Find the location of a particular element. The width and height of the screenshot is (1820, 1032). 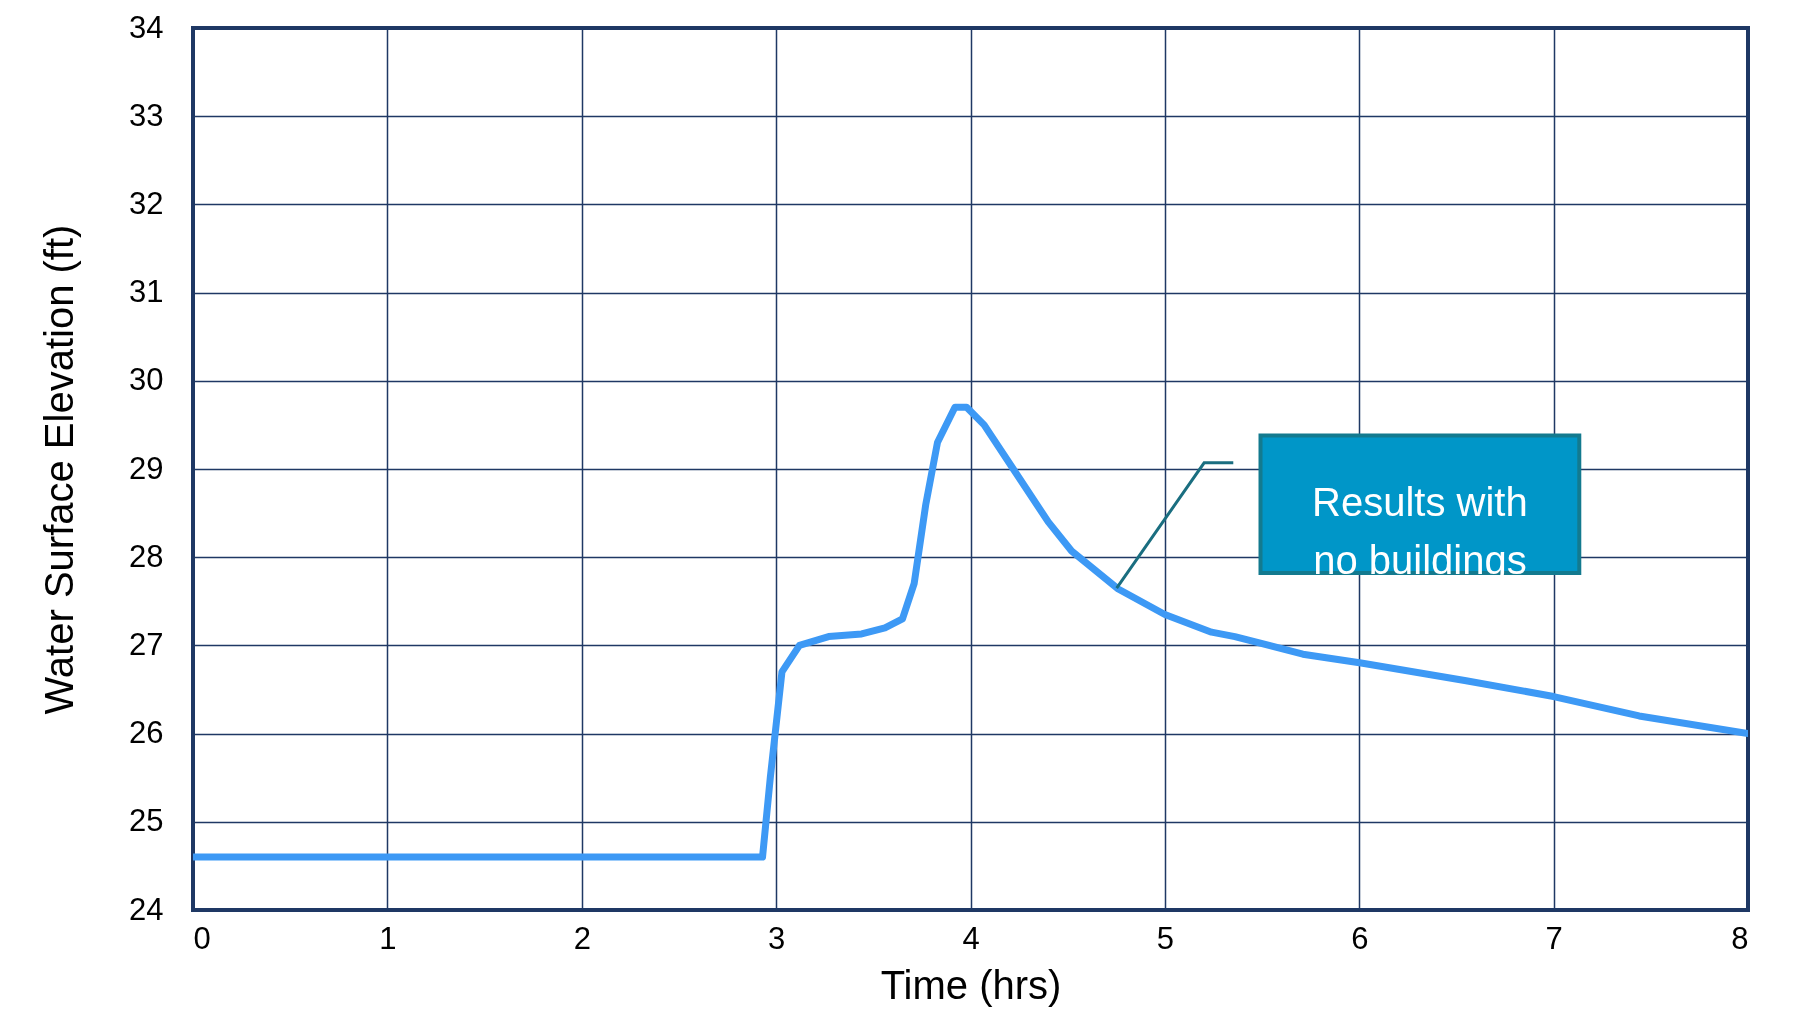

x-axis-title: Time (hrs) is located at coordinates (971, 984).